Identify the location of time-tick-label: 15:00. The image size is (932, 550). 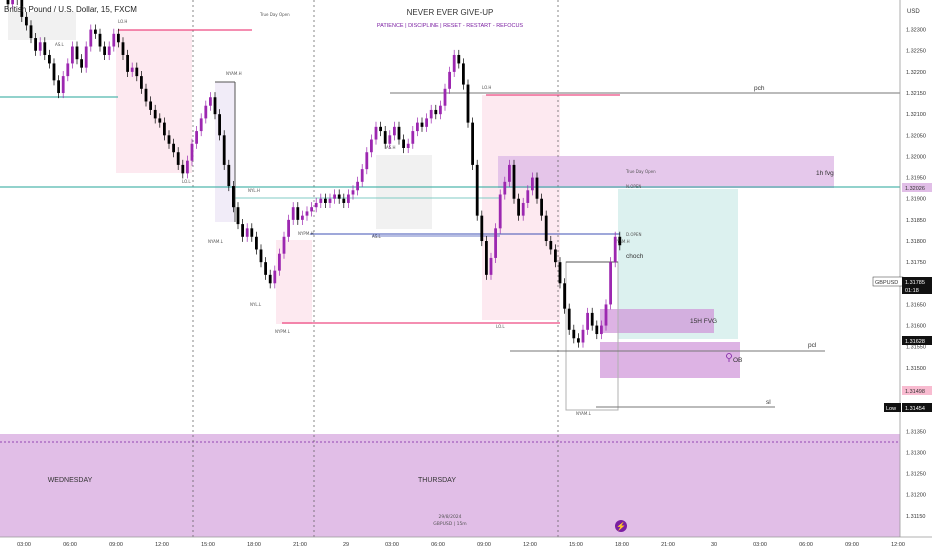
(208, 545).